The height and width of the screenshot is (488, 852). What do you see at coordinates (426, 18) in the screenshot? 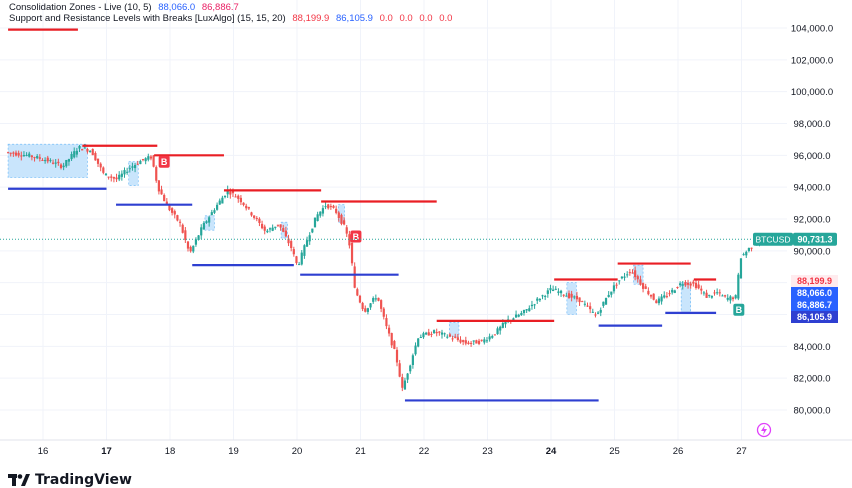
I see `legend-snr-zero-3: 0.0` at bounding box center [426, 18].